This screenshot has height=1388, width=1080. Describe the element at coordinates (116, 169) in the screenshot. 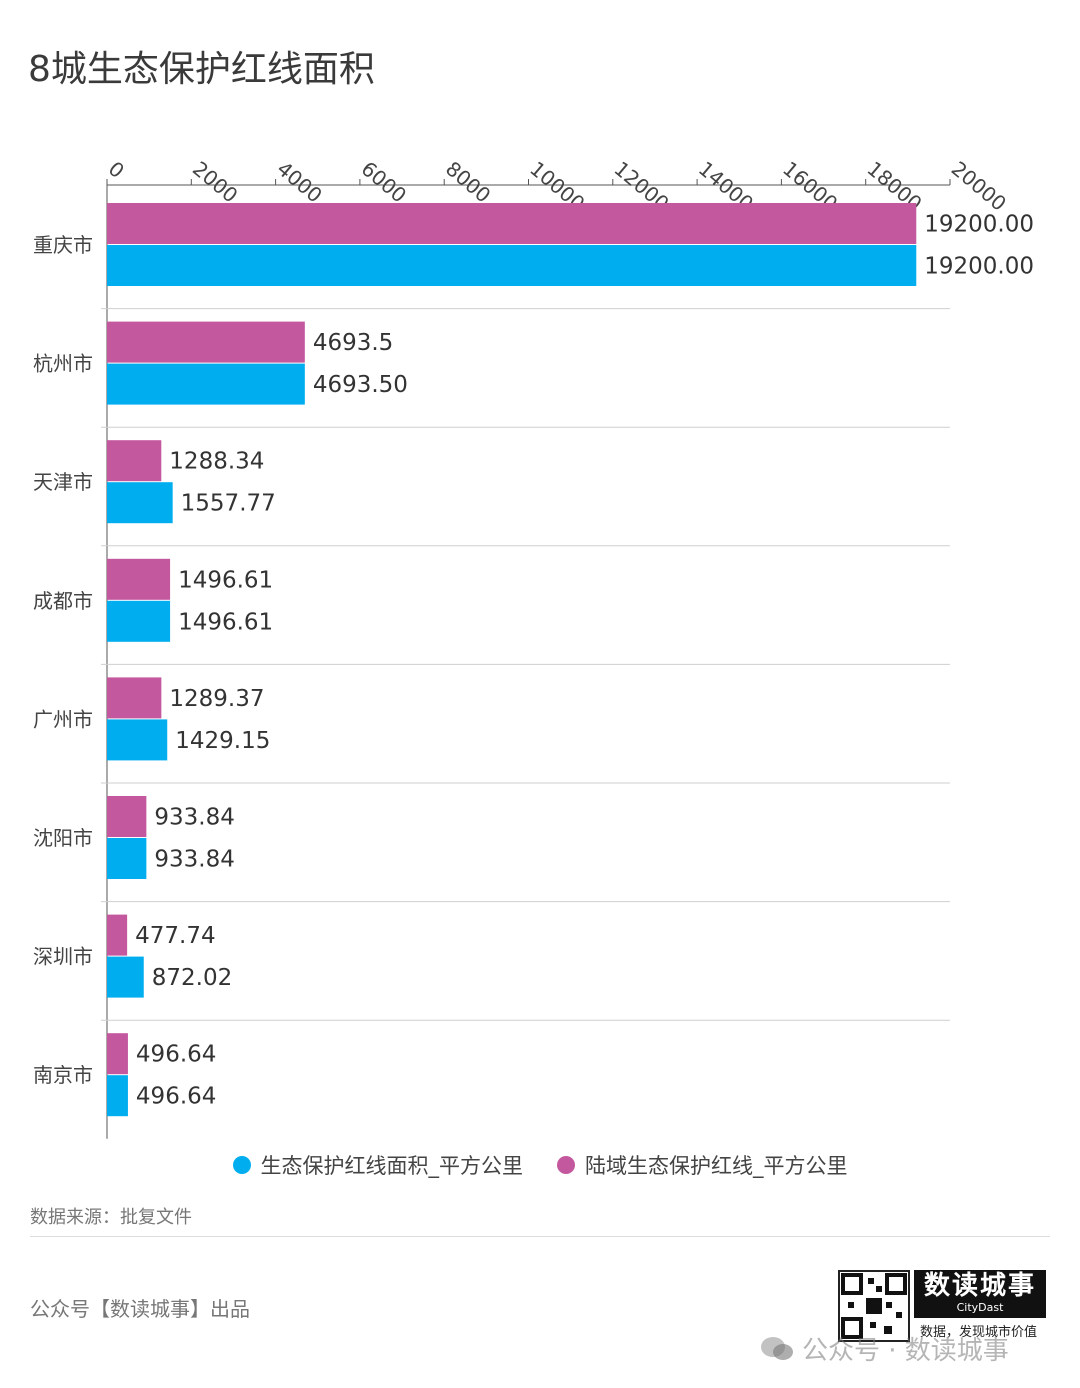

I see `x-tick-label: 0` at that location.